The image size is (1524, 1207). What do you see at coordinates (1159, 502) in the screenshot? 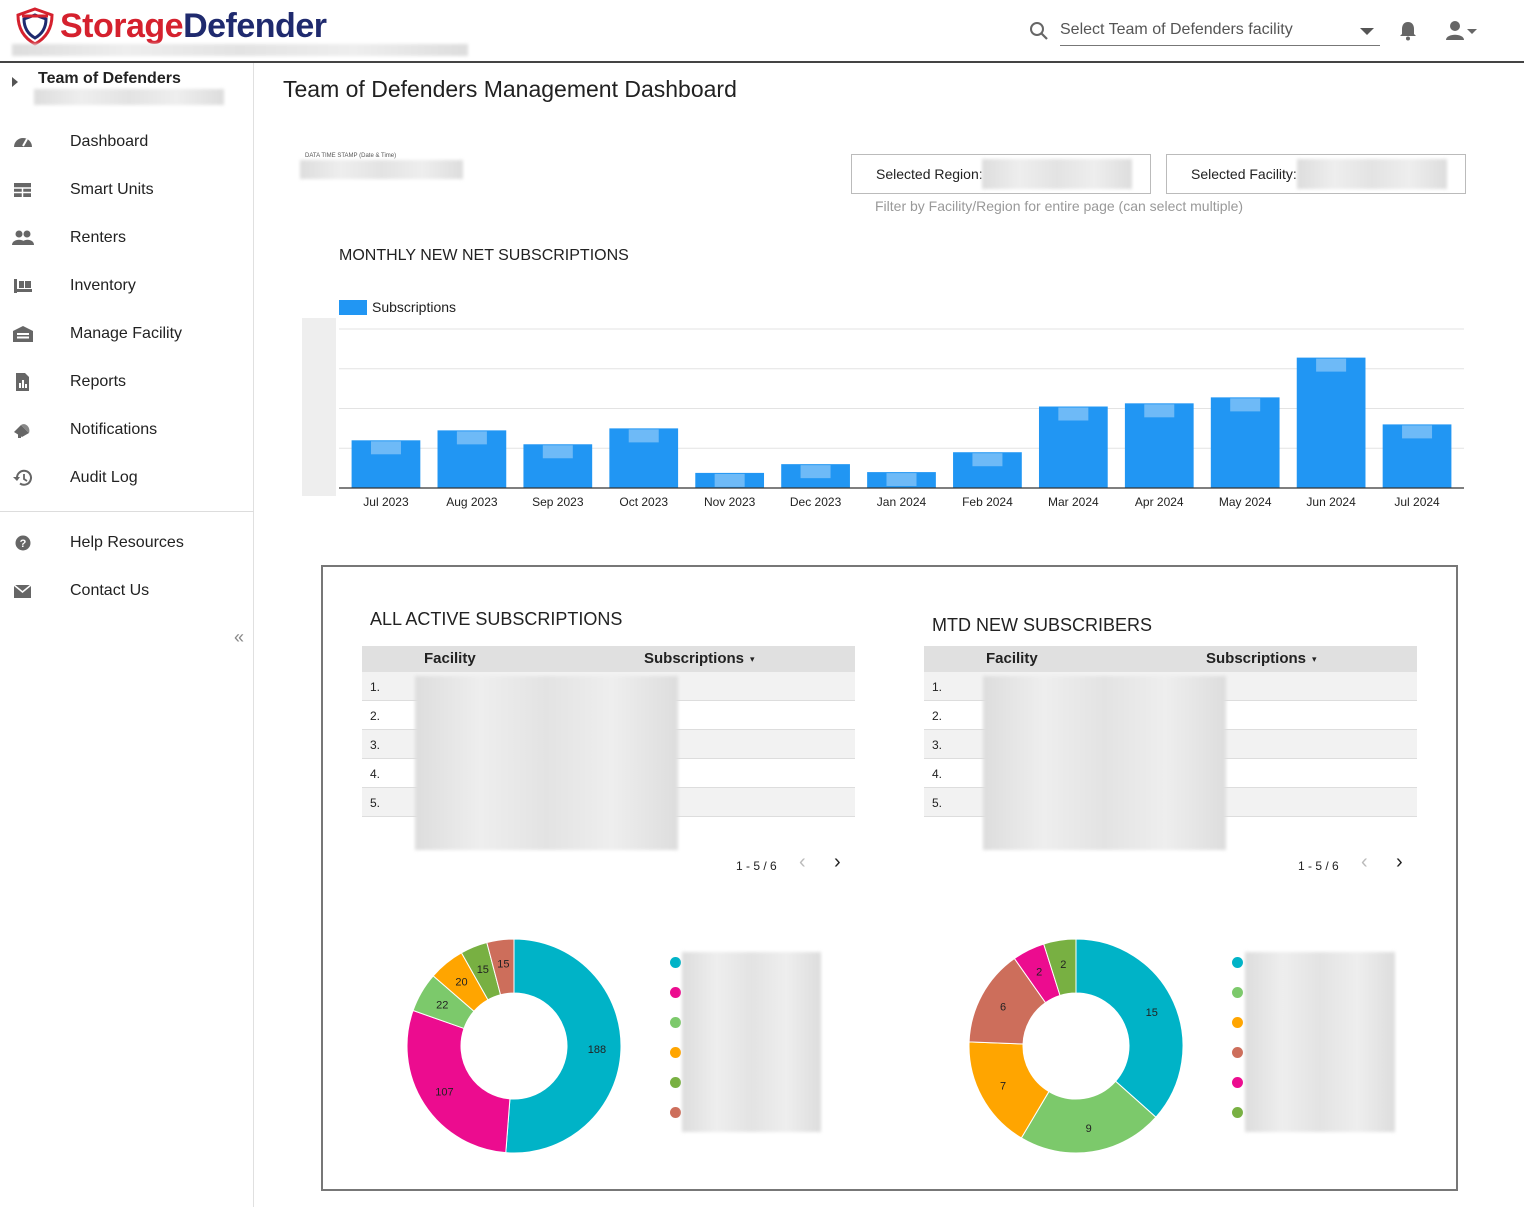
I see `x-tick-label: Apr 2024` at bounding box center [1159, 502].